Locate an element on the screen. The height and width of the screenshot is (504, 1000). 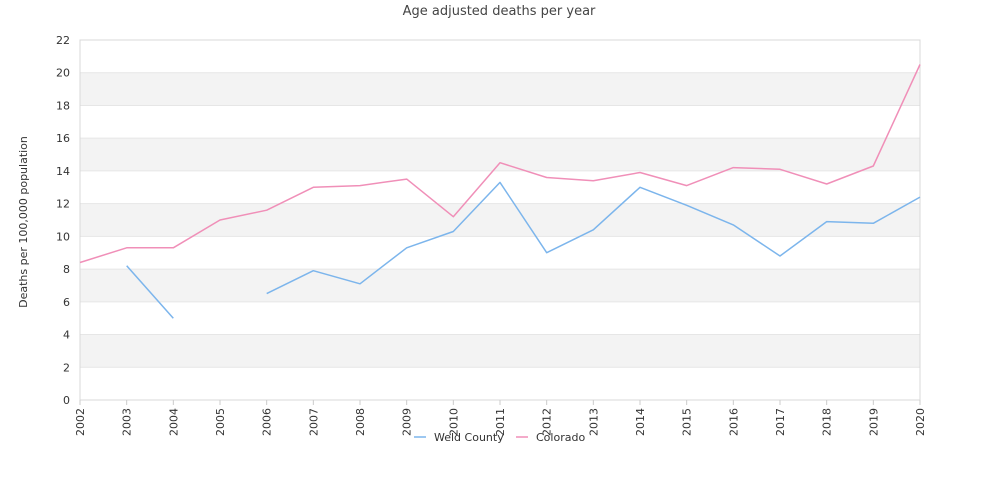
y-tick-label: 8 is located at coordinates (66, 269).